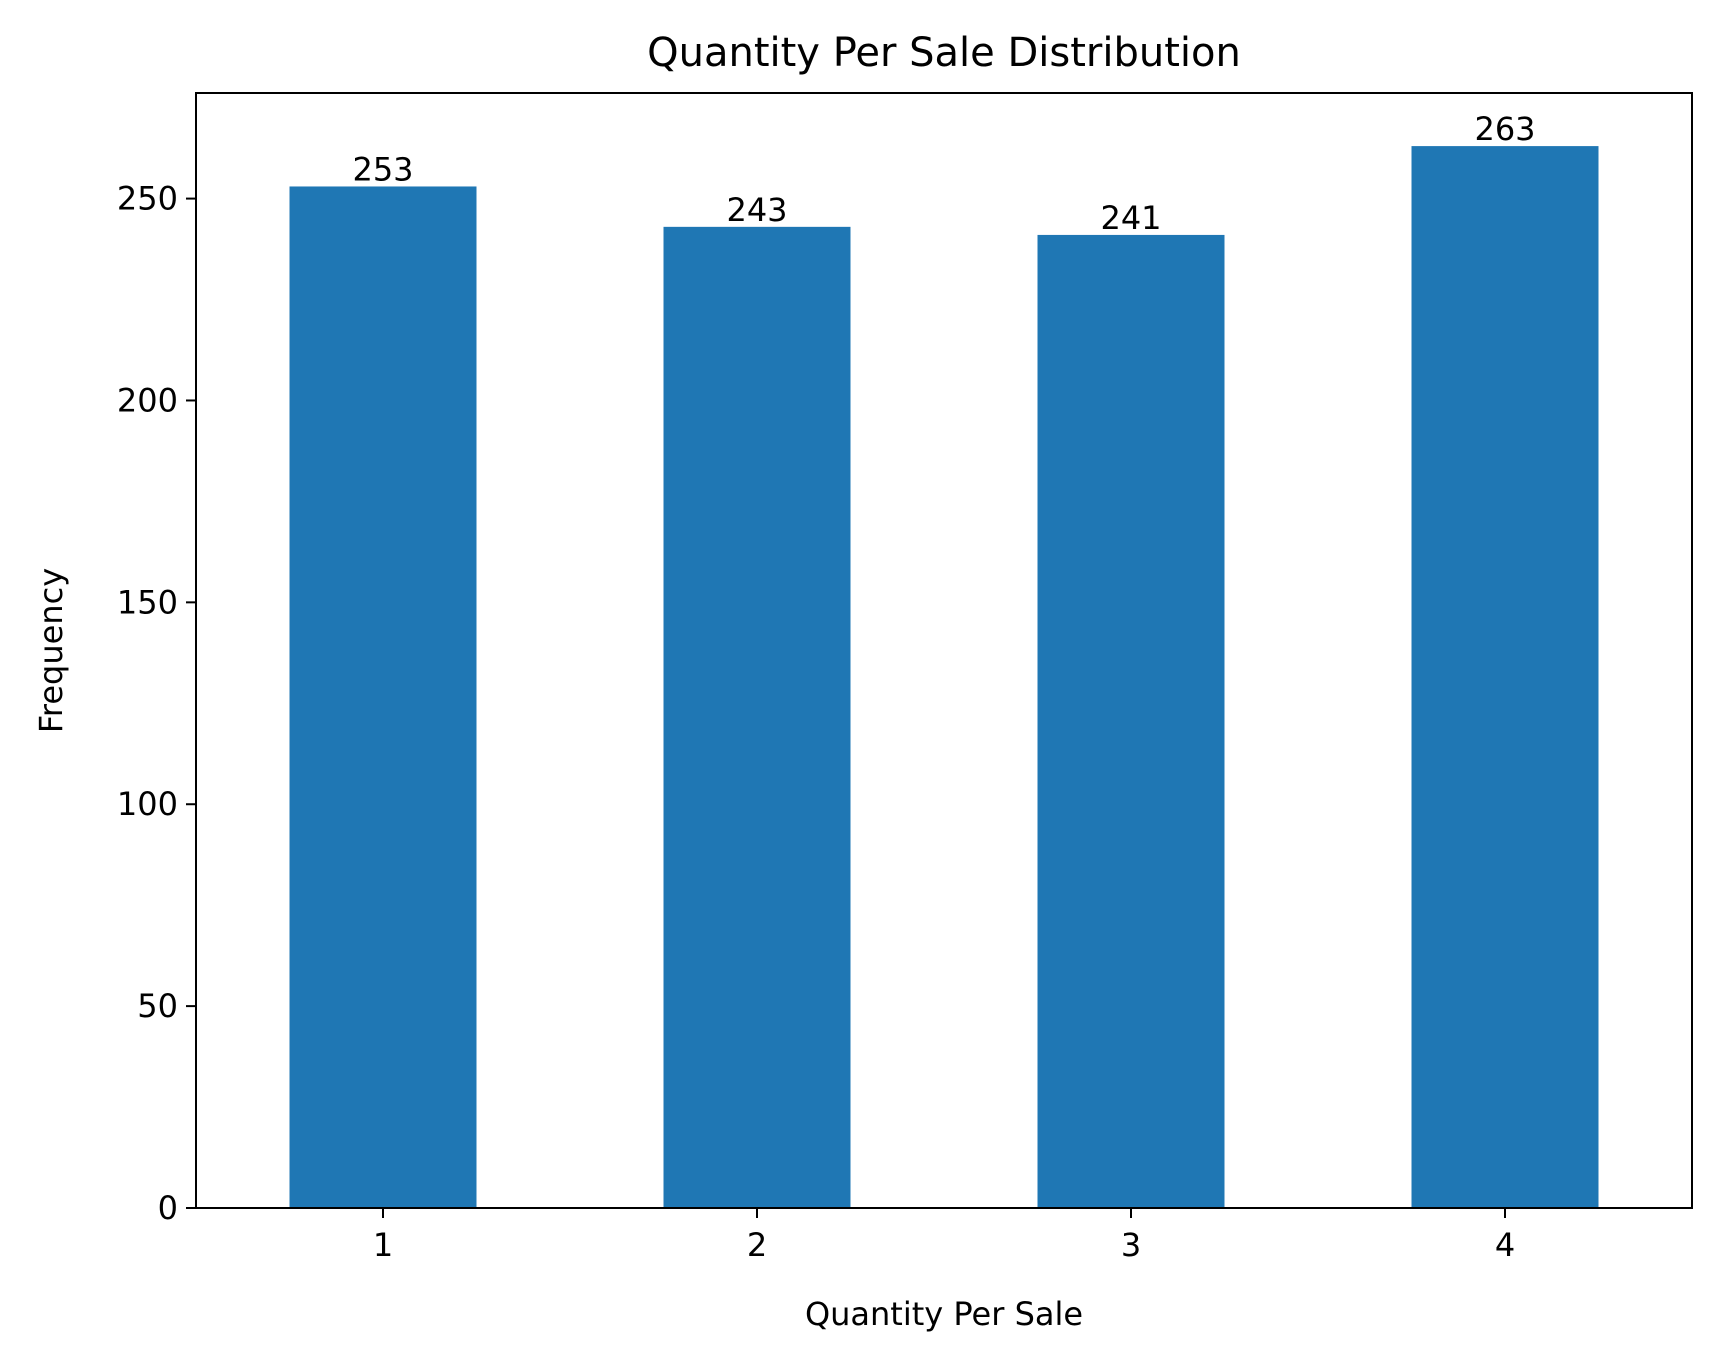 Image resolution: width=1713 pixels, height=1357 pixels. I want to click on bar-value-label: 263, so click(1504, 129).